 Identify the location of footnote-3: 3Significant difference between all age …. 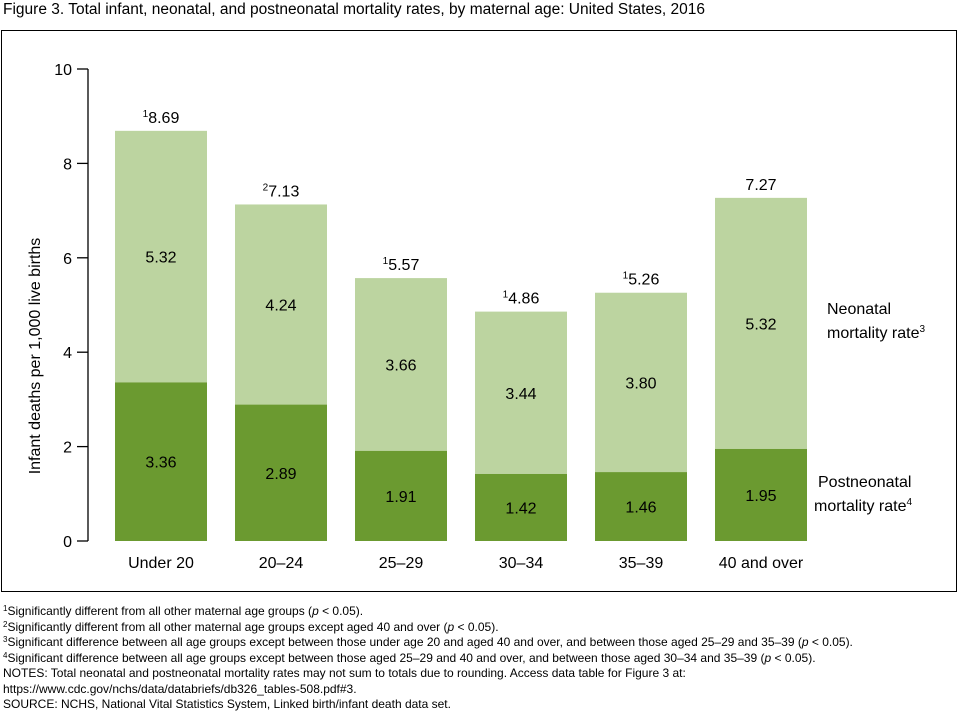
(428, 642).